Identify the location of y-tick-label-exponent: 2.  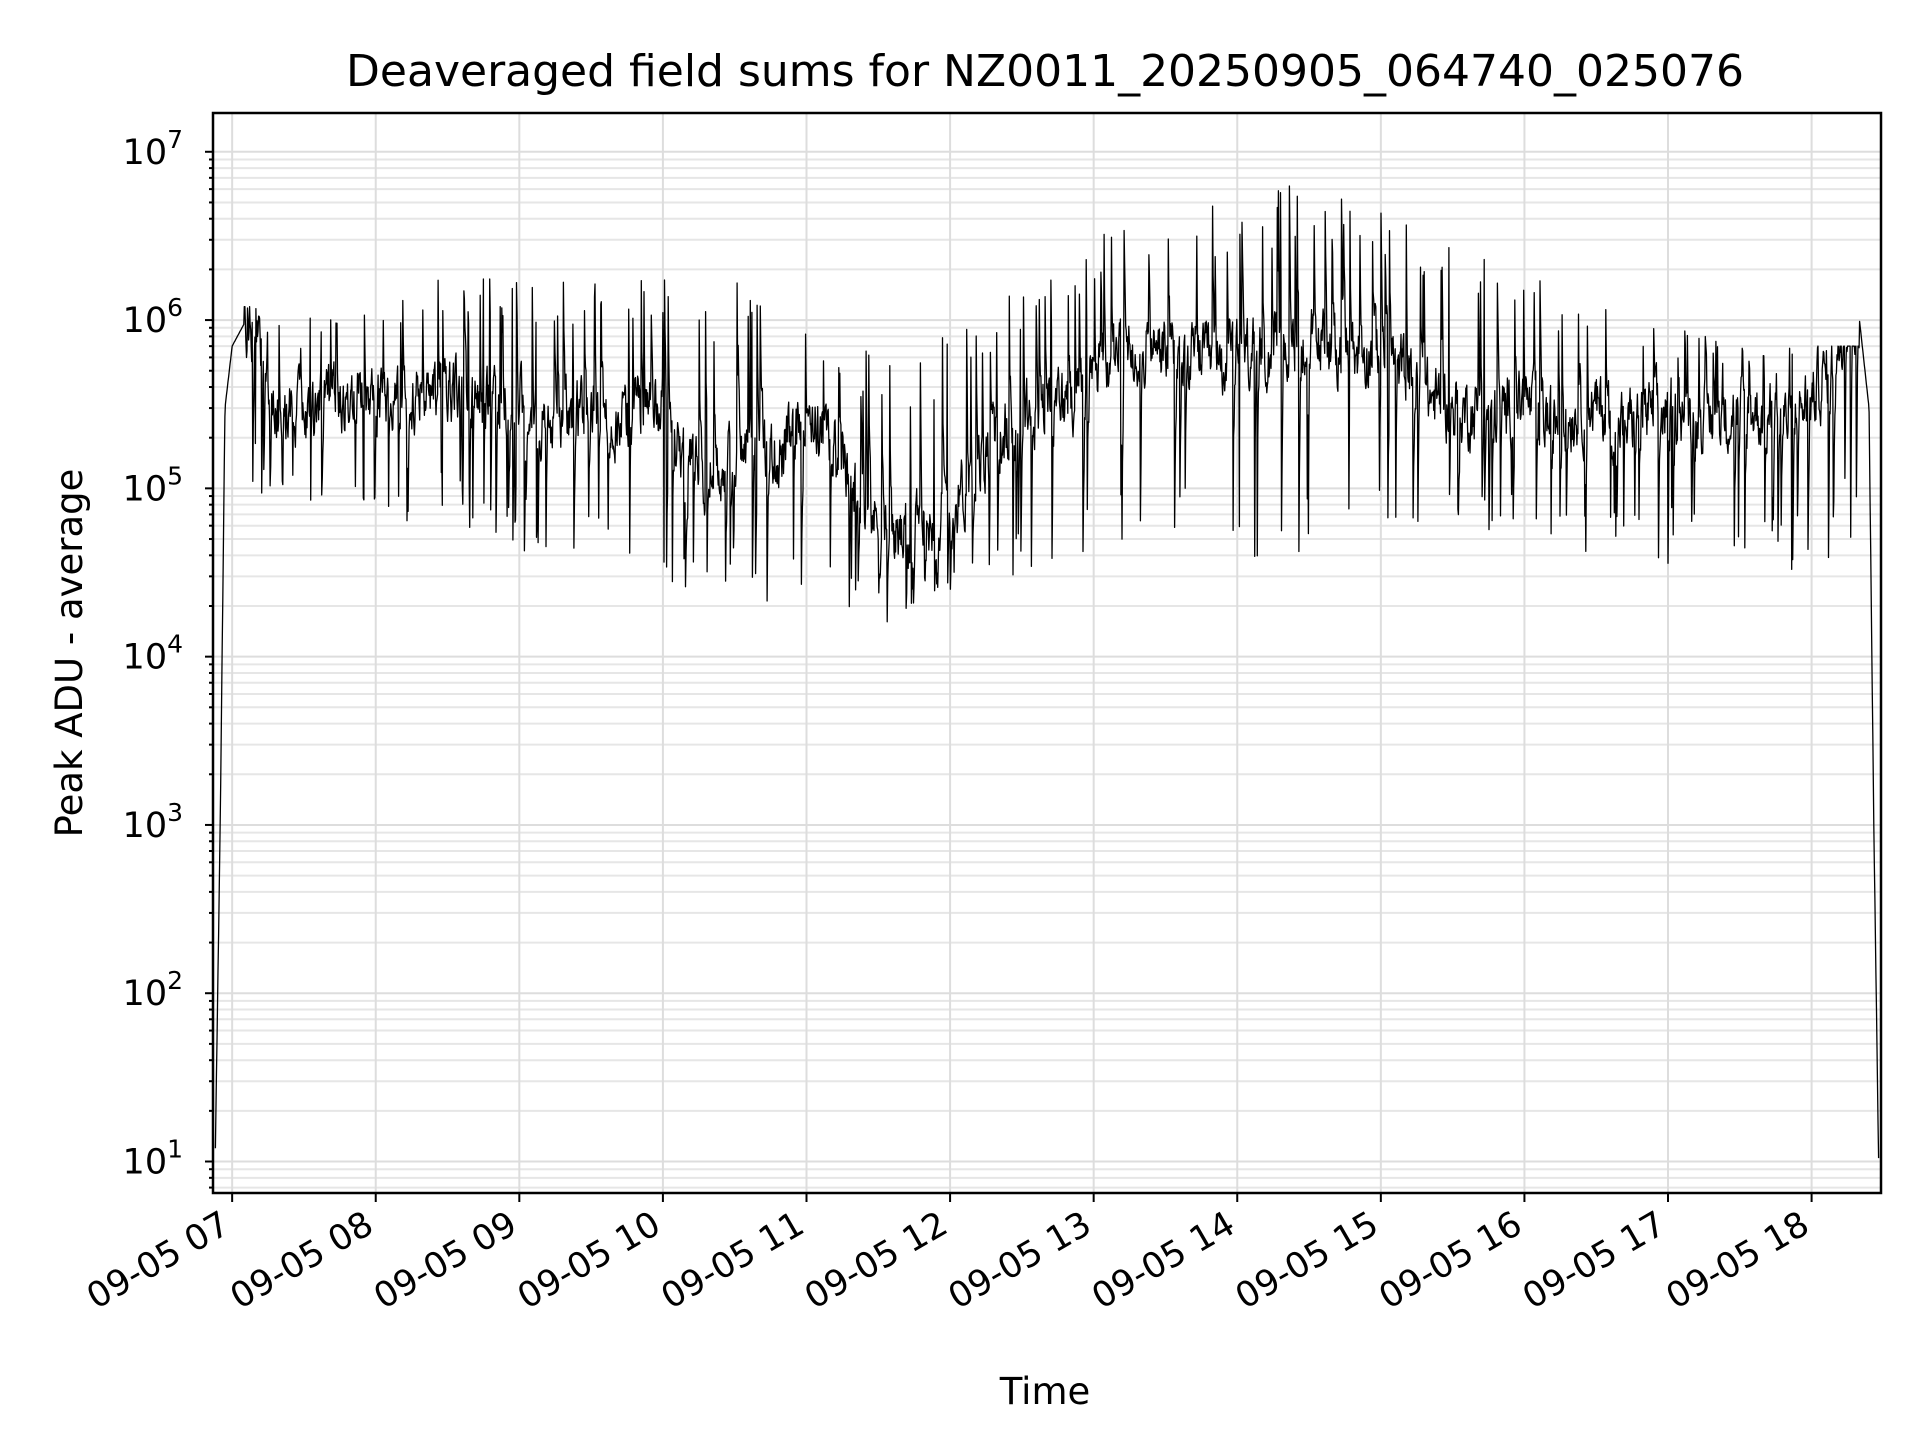
(175, 980).